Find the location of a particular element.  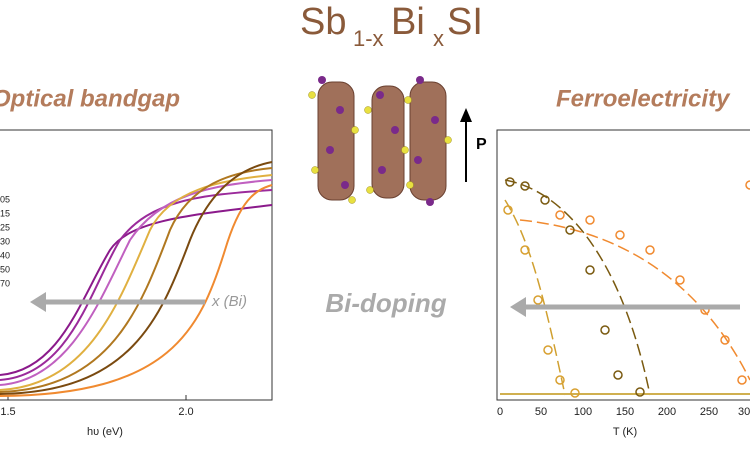

arrow-label: x (Bi) is located at coordinates (229, 301).